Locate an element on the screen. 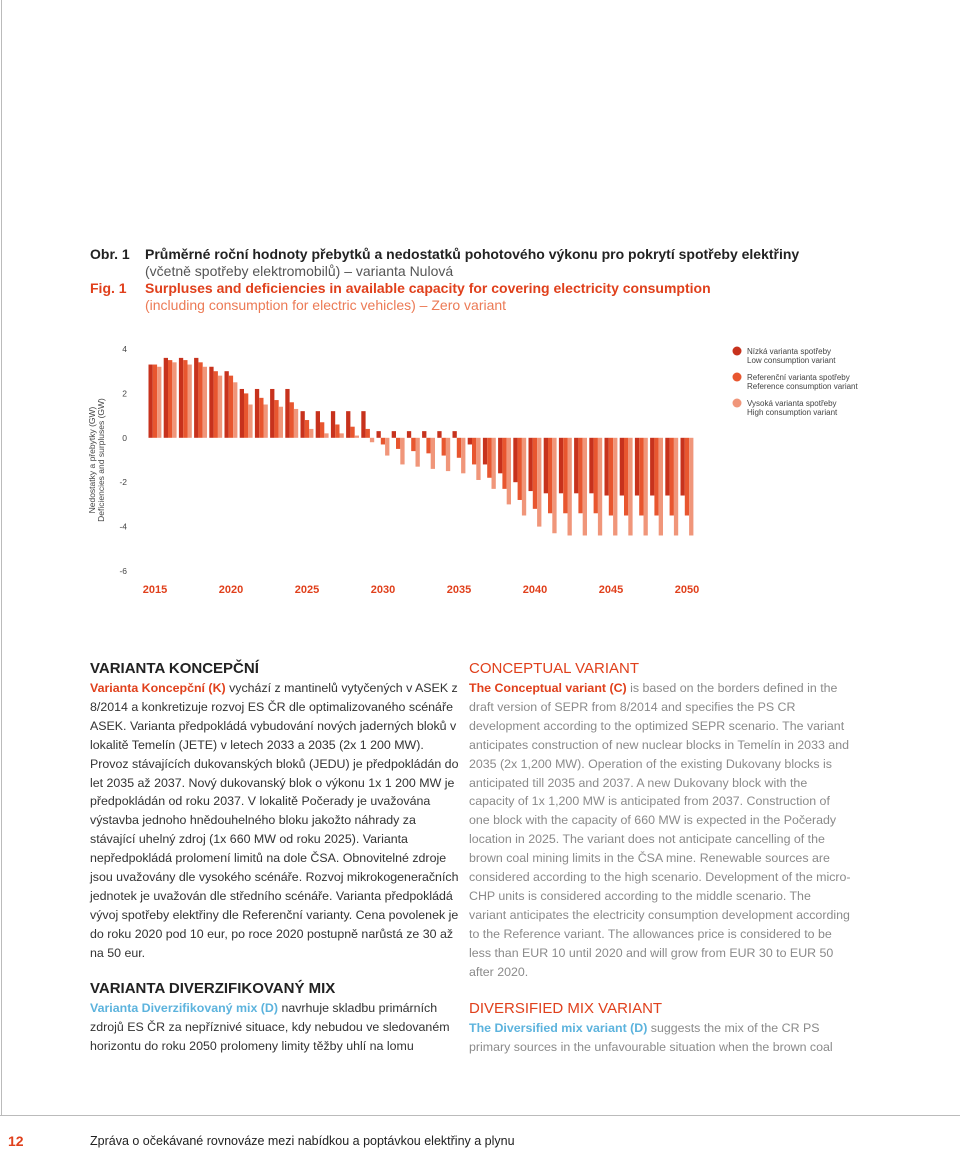  x-tick-label: 2015 is located at coordinates (155, 590).